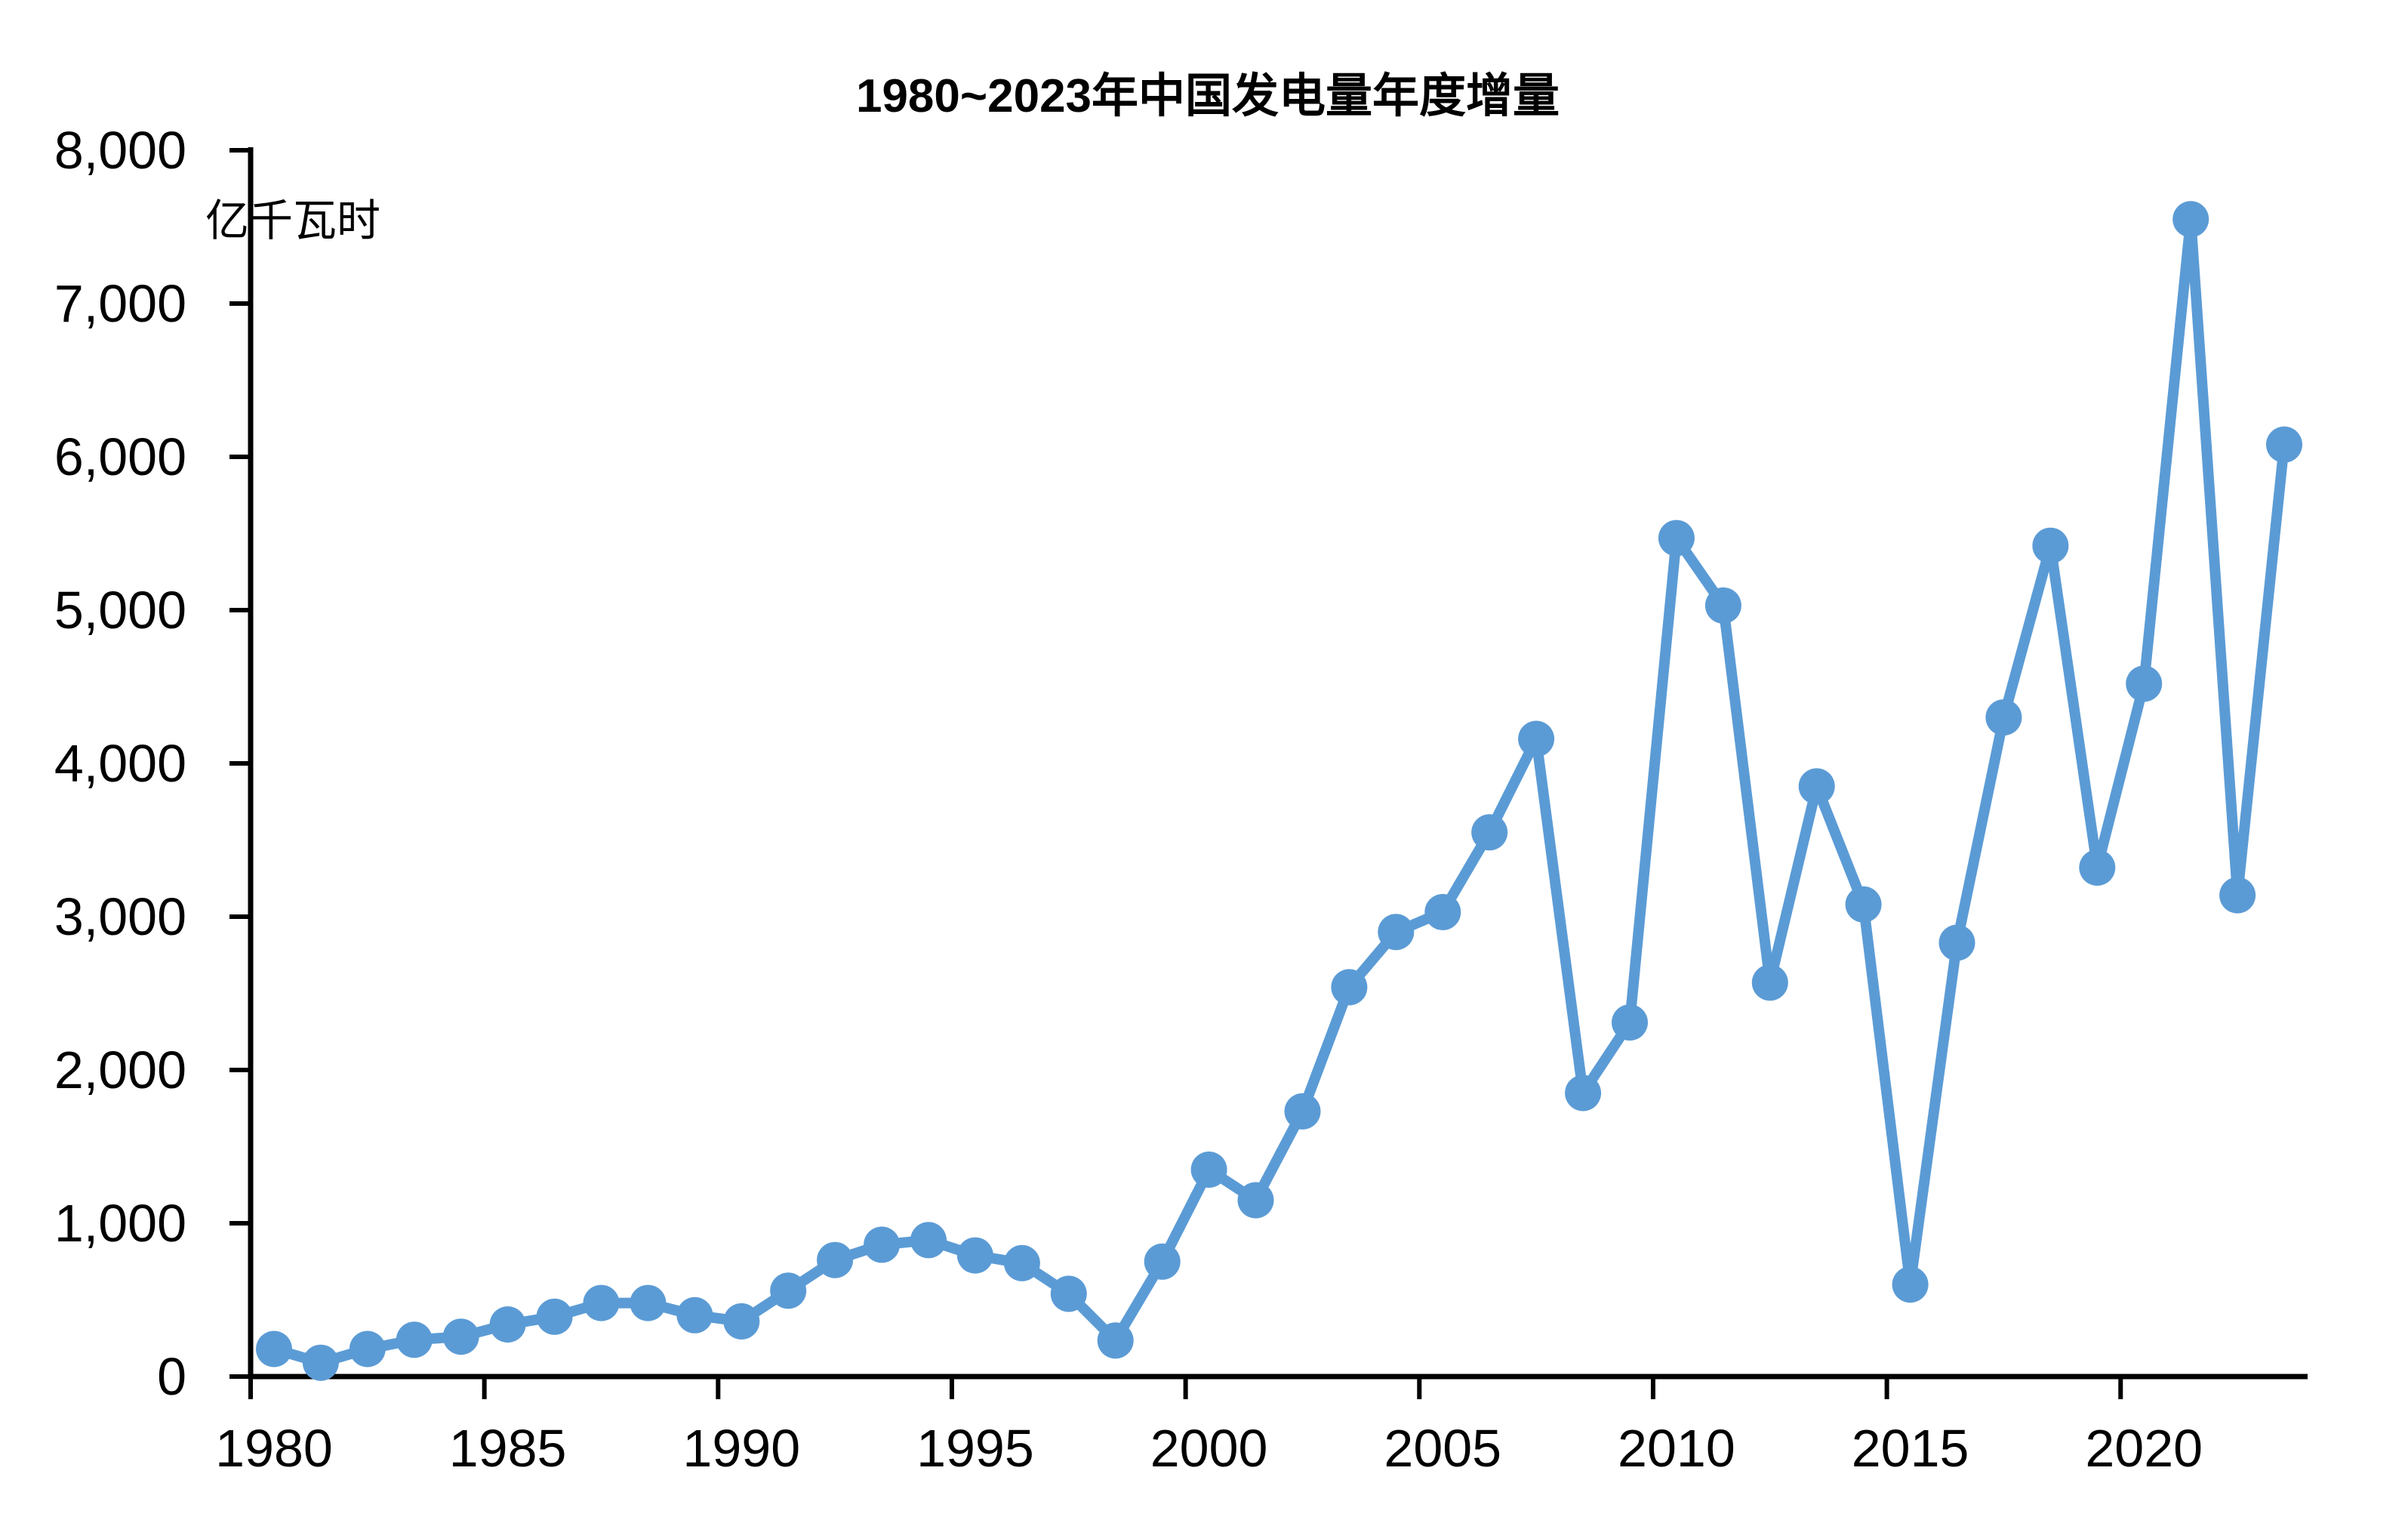 This screenshot has width=2408, height=1517. What do you see at coordinates (120, 303) in the screenshot?
I see `y-axis-tick-label: 7,000` at bounding box center [120, 303].